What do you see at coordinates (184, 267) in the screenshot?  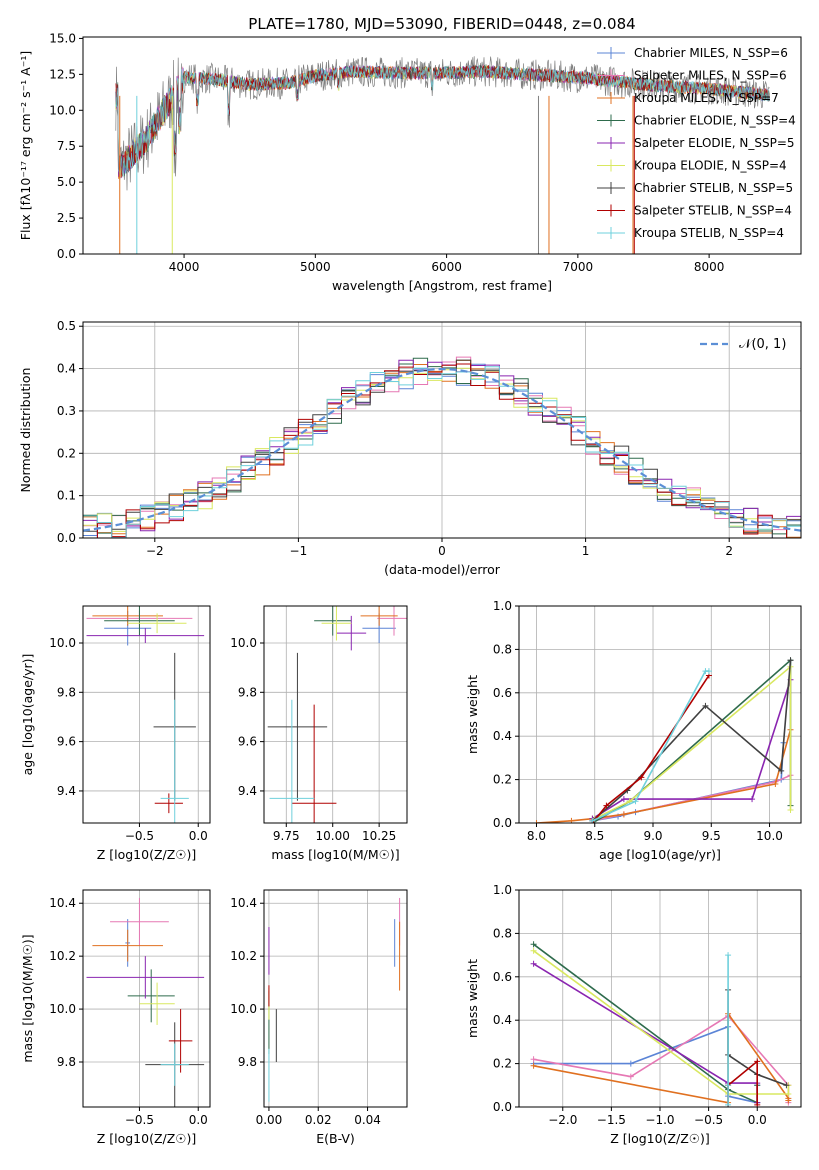 I see `x-tick-label: 4000` at bounding box center [184, 267].